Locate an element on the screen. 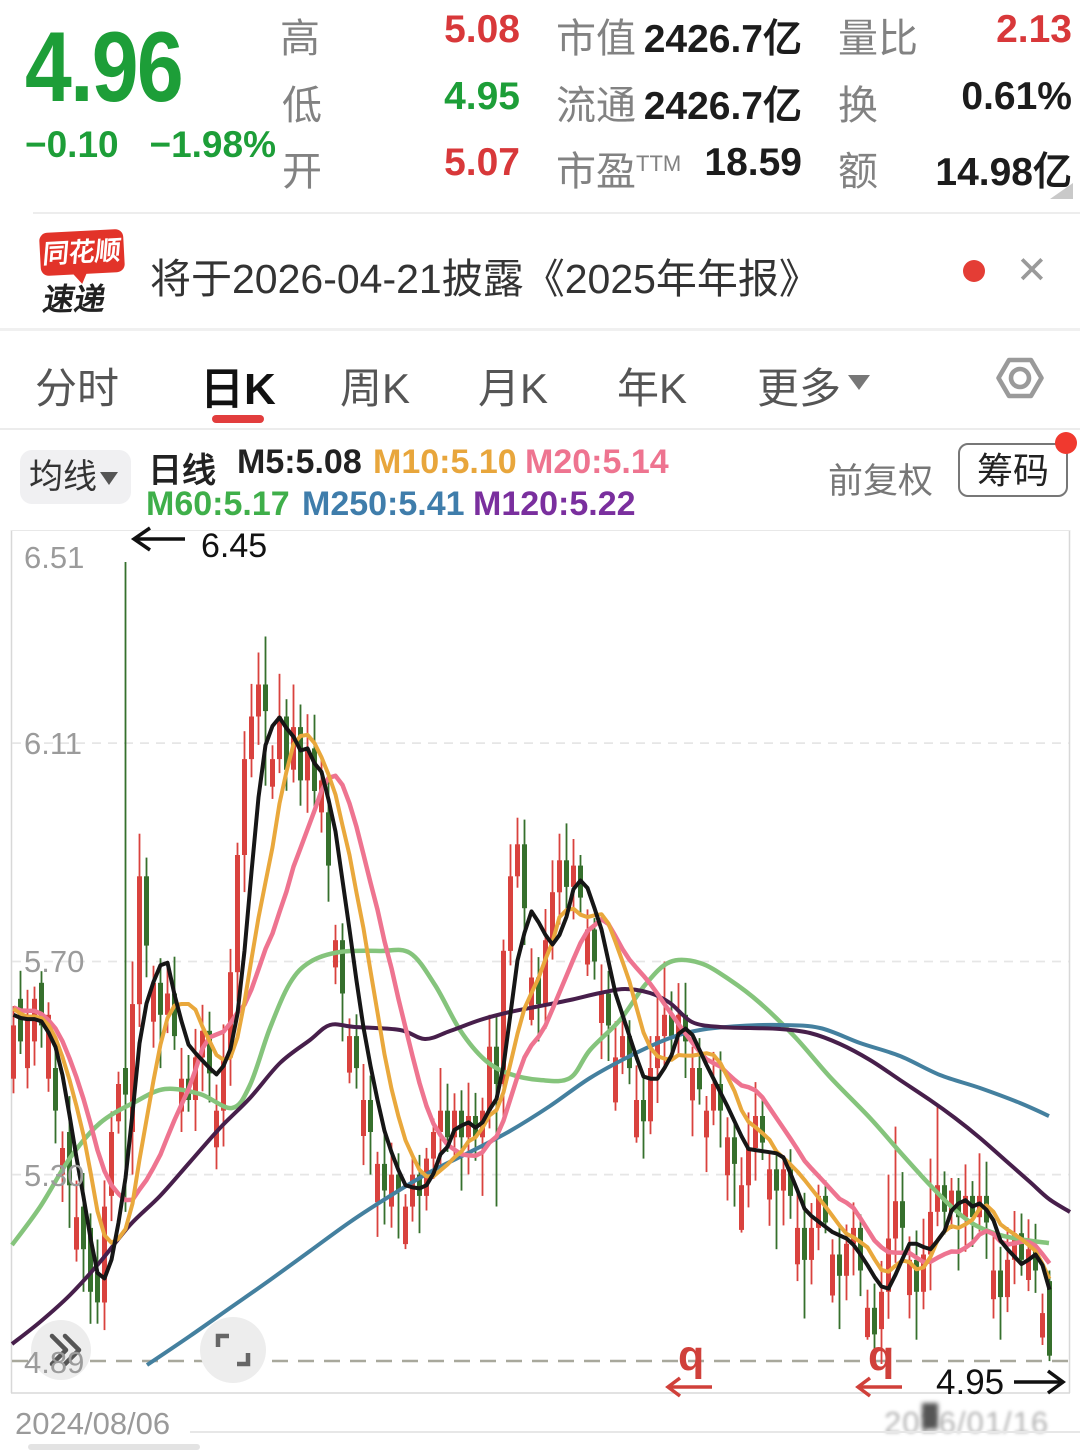  svg-text: 4.95 is located at coordinates (970, 1382).